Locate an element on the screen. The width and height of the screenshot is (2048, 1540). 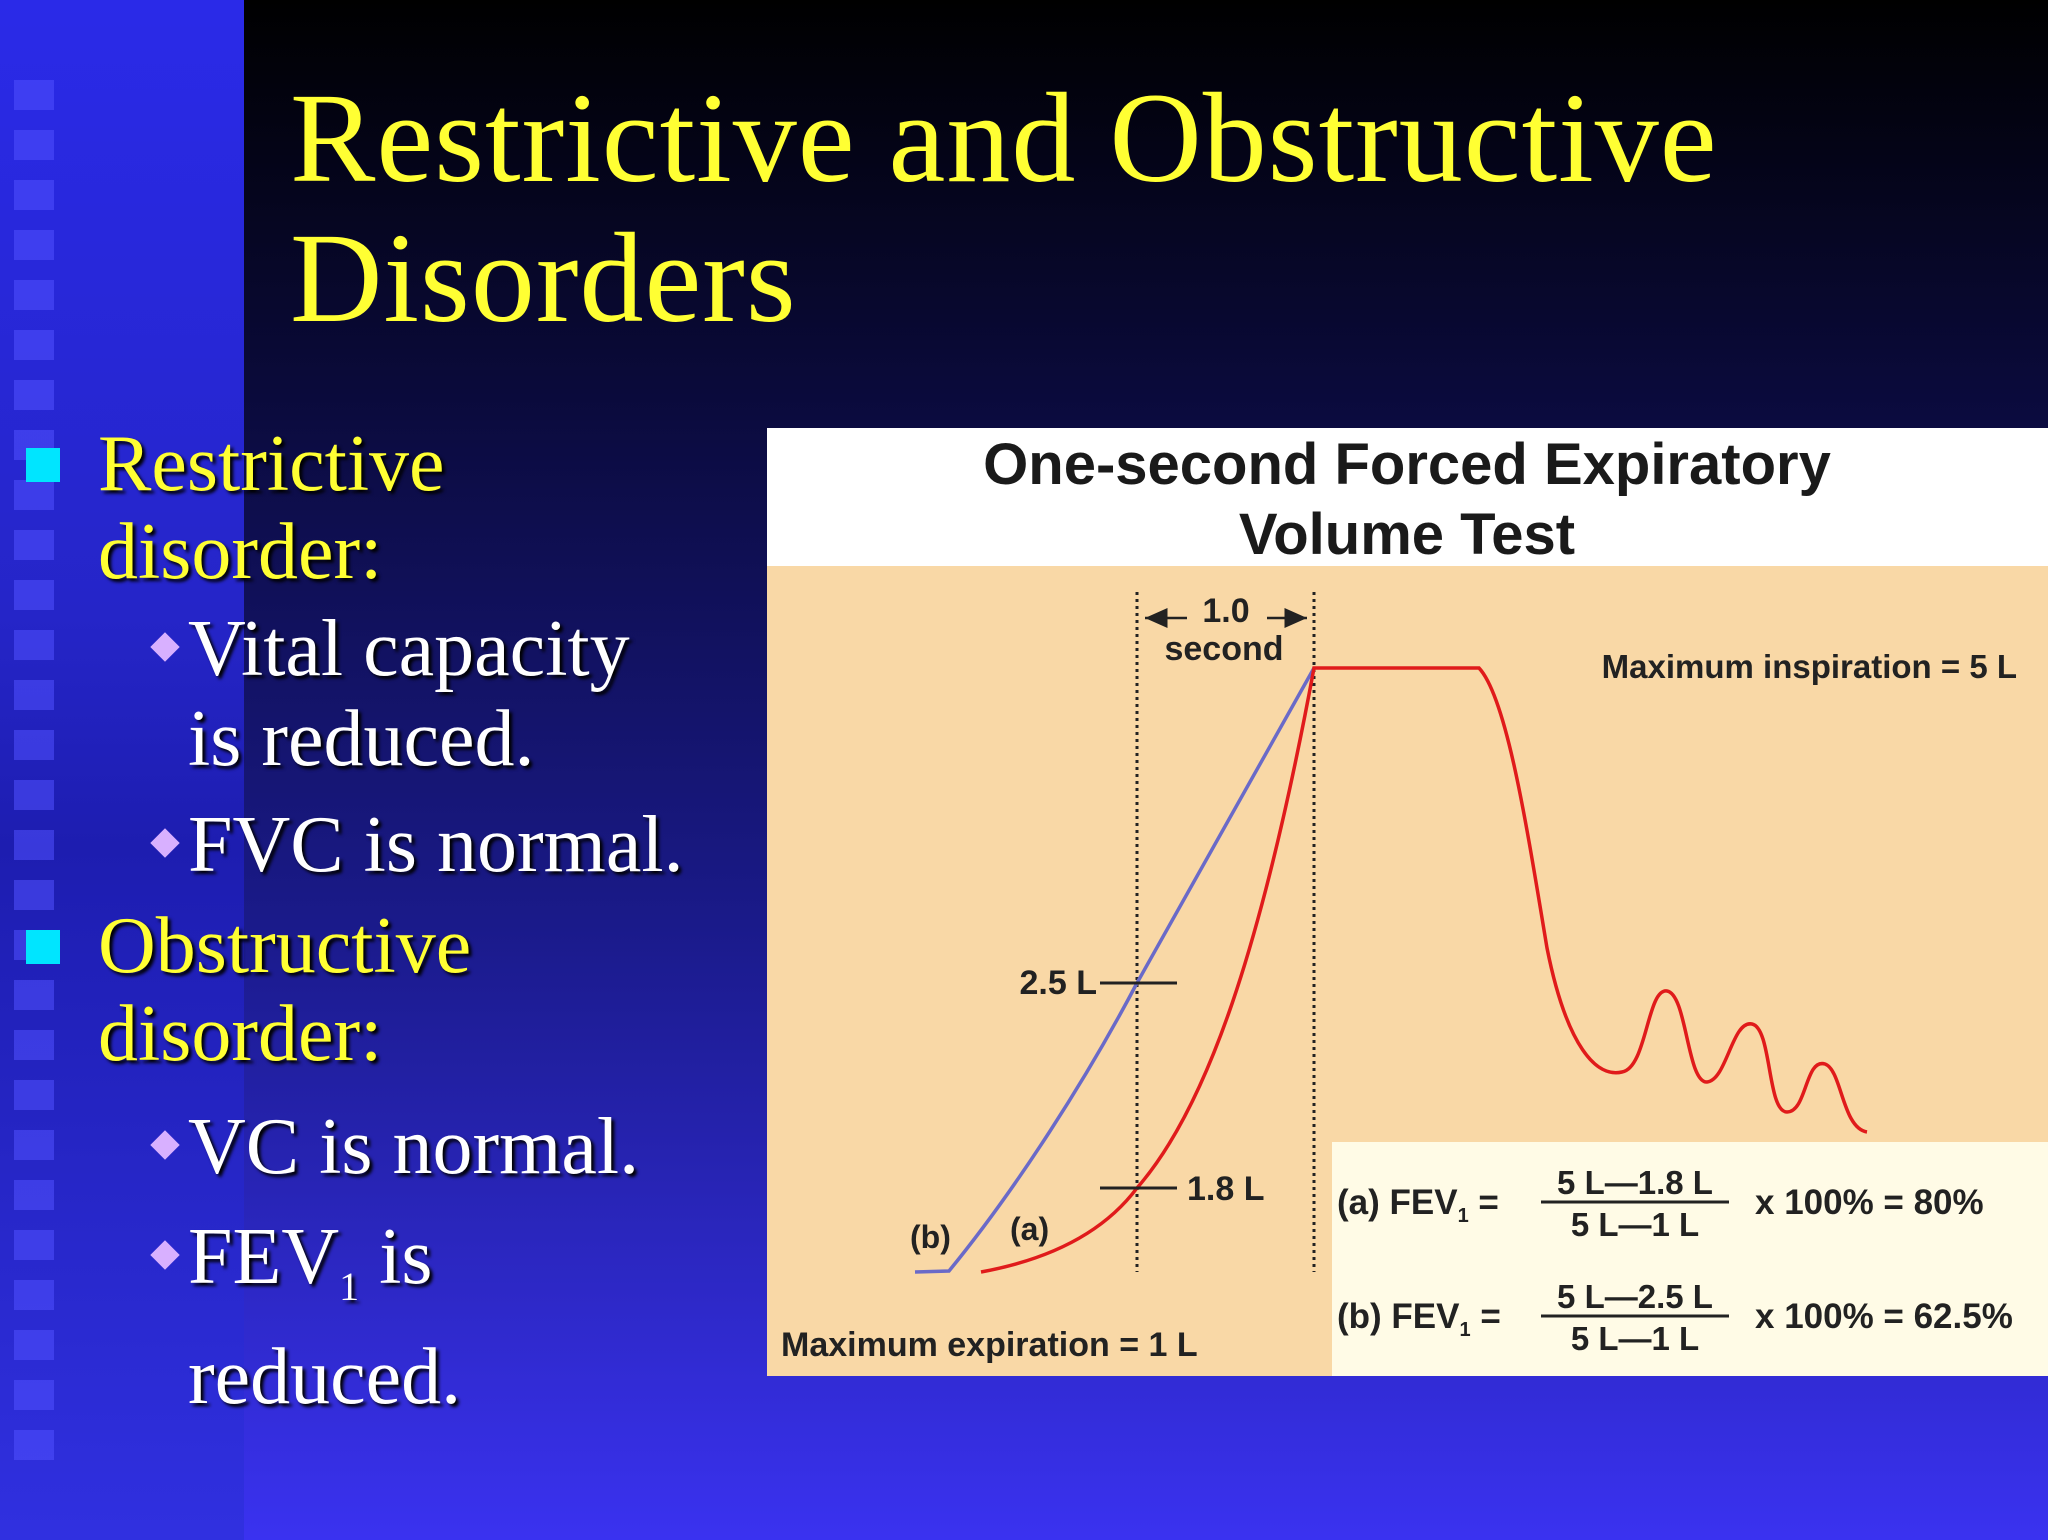
sub-bullet-text-line2: is reduced. is located at coordinates (361, 739).